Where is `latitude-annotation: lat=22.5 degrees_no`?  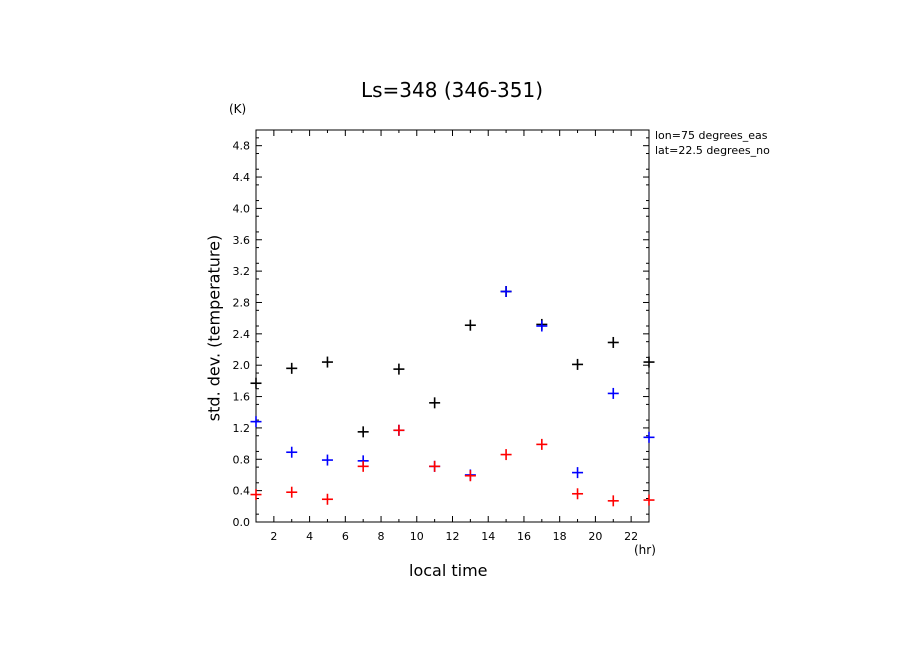
latitude-annotation: lat=22.5 degrees_no is located at coordinates (712, 150).